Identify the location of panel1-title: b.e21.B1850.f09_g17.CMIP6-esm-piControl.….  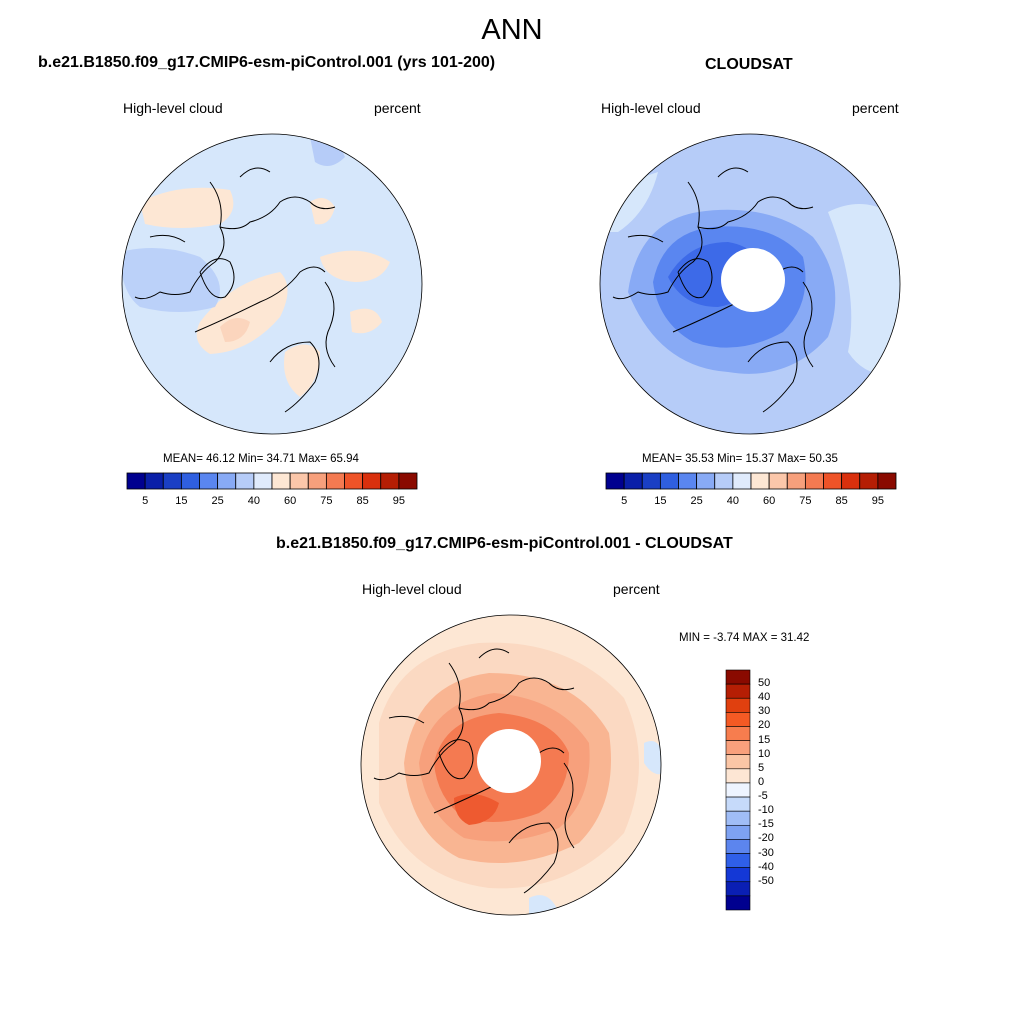
(267, 62).